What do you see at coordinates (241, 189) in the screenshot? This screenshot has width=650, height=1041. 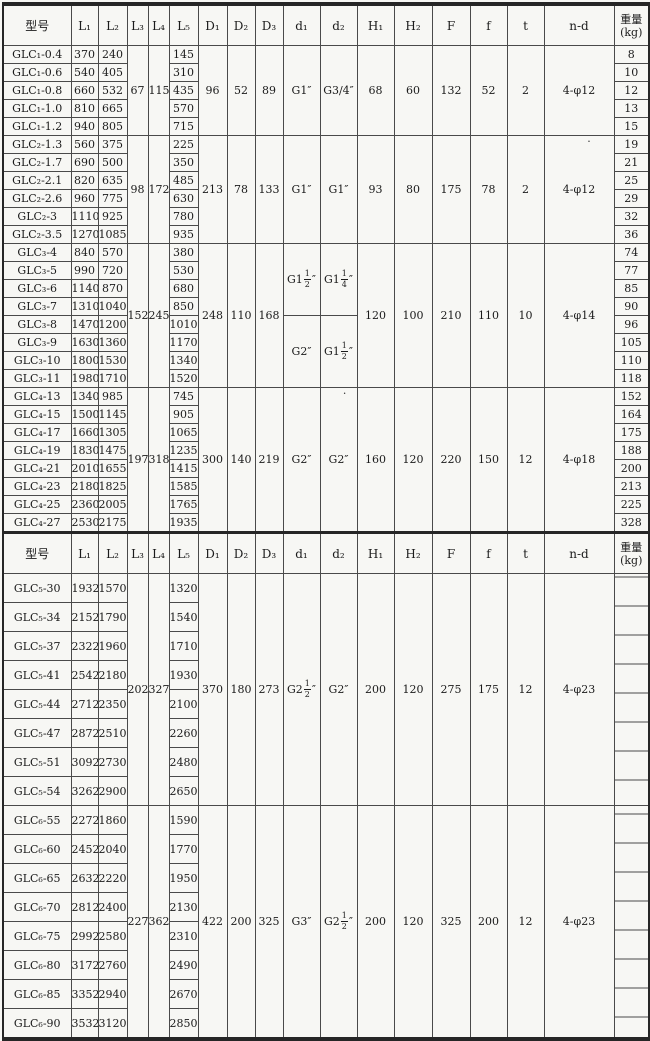 I see `d2-outer-merged-cell: 78` at bounding box center [241, 189].